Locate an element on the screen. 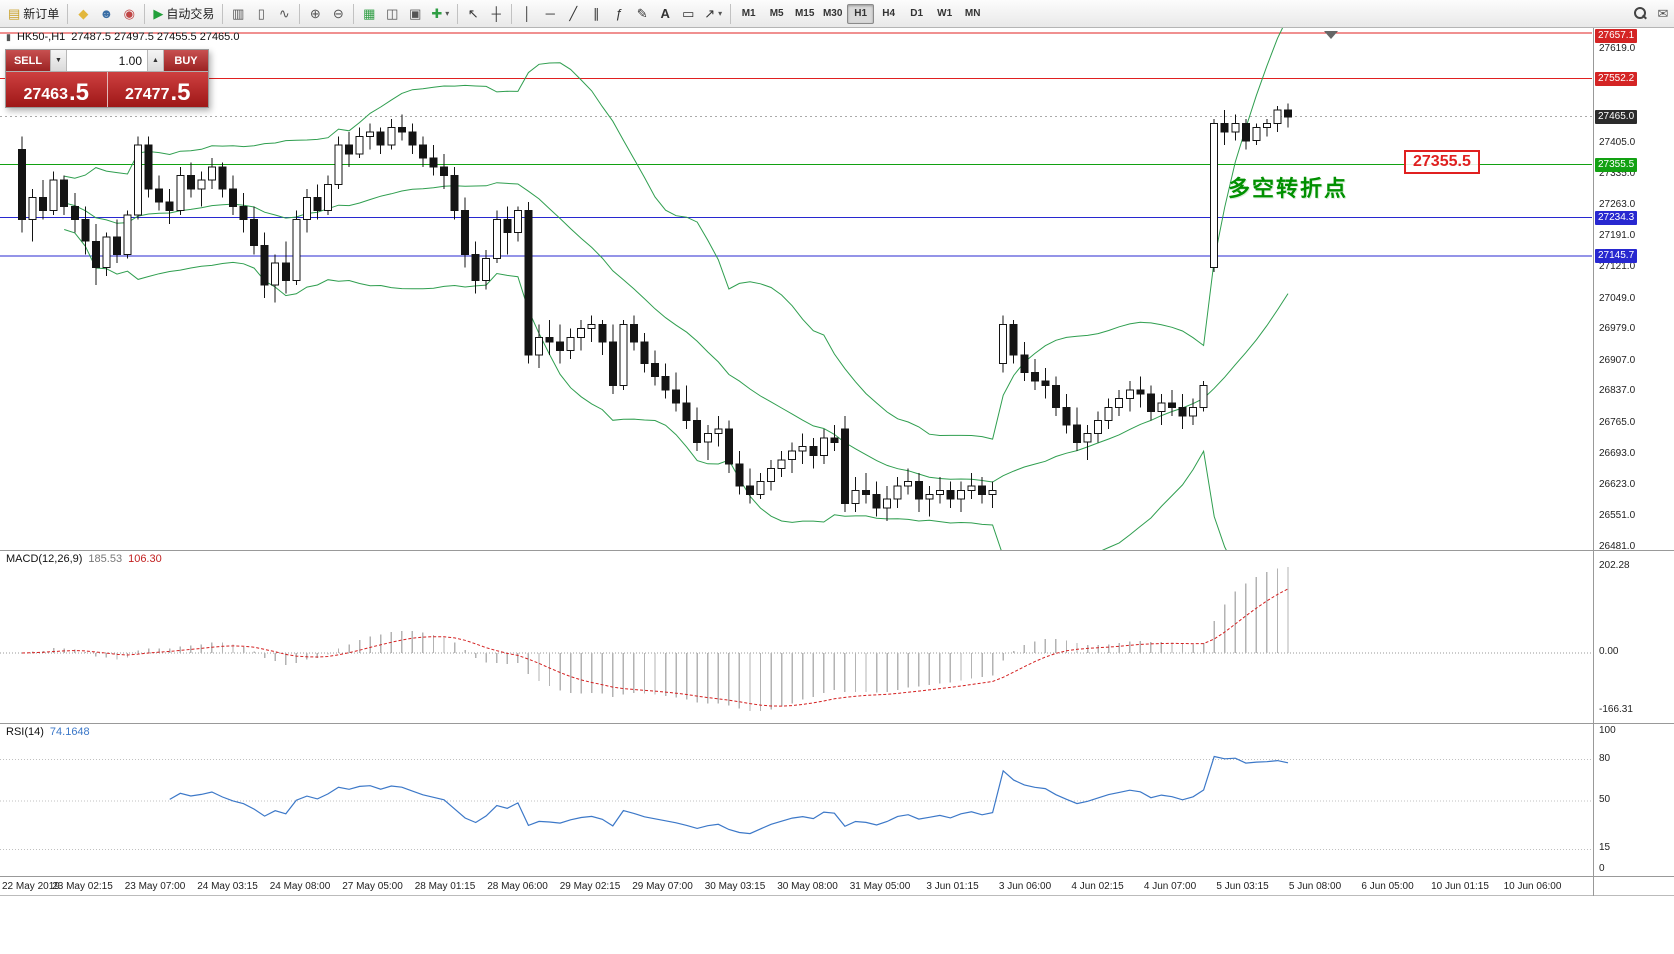  trendline-tool-button: ╱ is located at coordinates (573, 14).